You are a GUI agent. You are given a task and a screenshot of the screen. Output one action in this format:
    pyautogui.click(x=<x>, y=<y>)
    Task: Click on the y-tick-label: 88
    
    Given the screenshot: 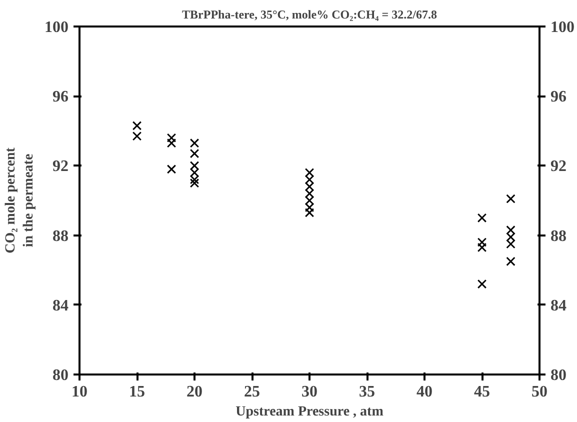 What is the action you would take?
    pyautogui.click(x=60, y=236)
    